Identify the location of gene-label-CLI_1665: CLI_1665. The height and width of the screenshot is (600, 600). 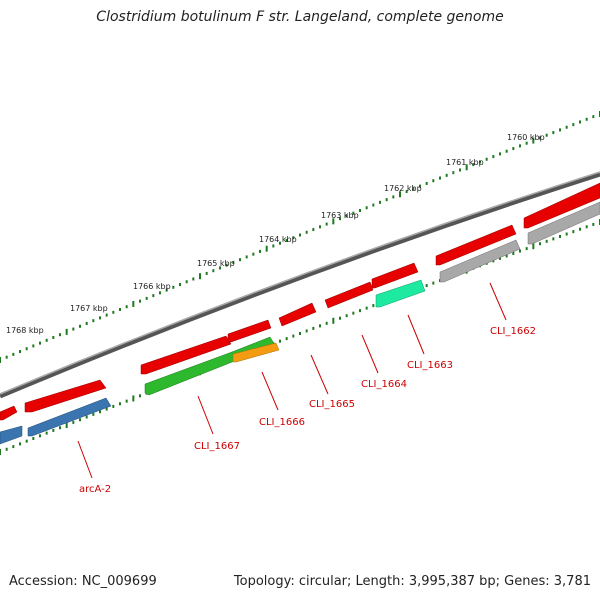
(332, 404).